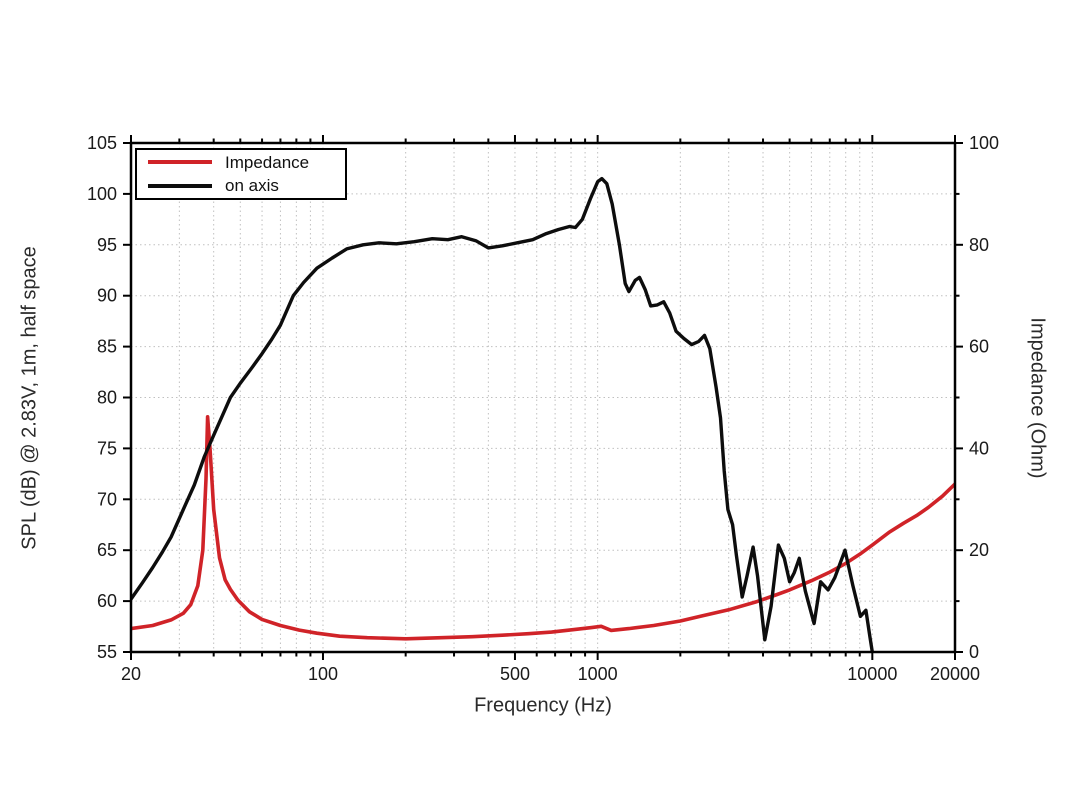 The height and width of the screenshot is (801, 1069). Describe the element at coordinates (102, 143) in the screenshot. I see `left-y-tick-label: 105` at that location.